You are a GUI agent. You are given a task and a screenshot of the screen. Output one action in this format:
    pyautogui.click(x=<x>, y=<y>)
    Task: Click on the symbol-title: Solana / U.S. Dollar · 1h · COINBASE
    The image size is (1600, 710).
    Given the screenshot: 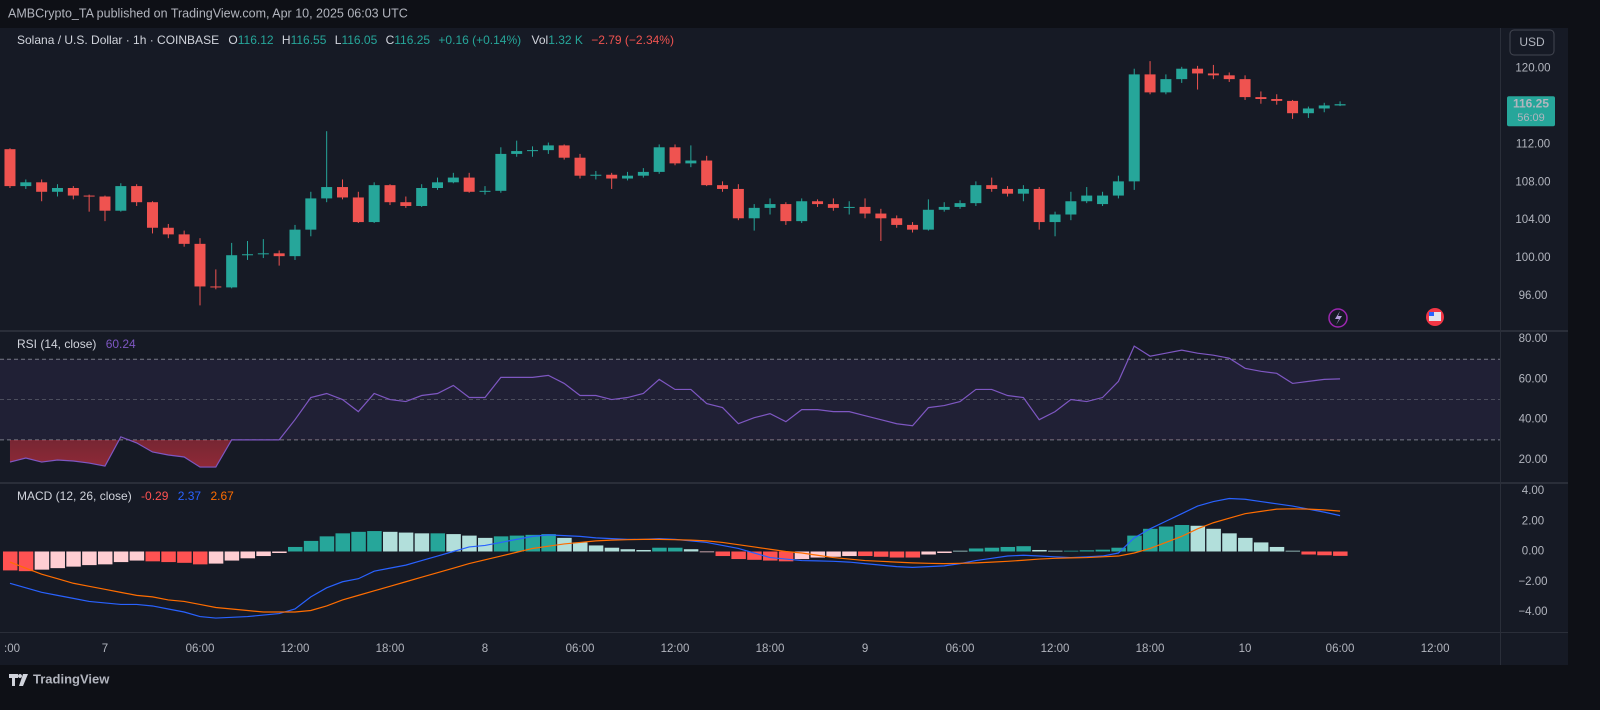 What is the action you would take?
    pyautogui.click(x=118, y=40)
    